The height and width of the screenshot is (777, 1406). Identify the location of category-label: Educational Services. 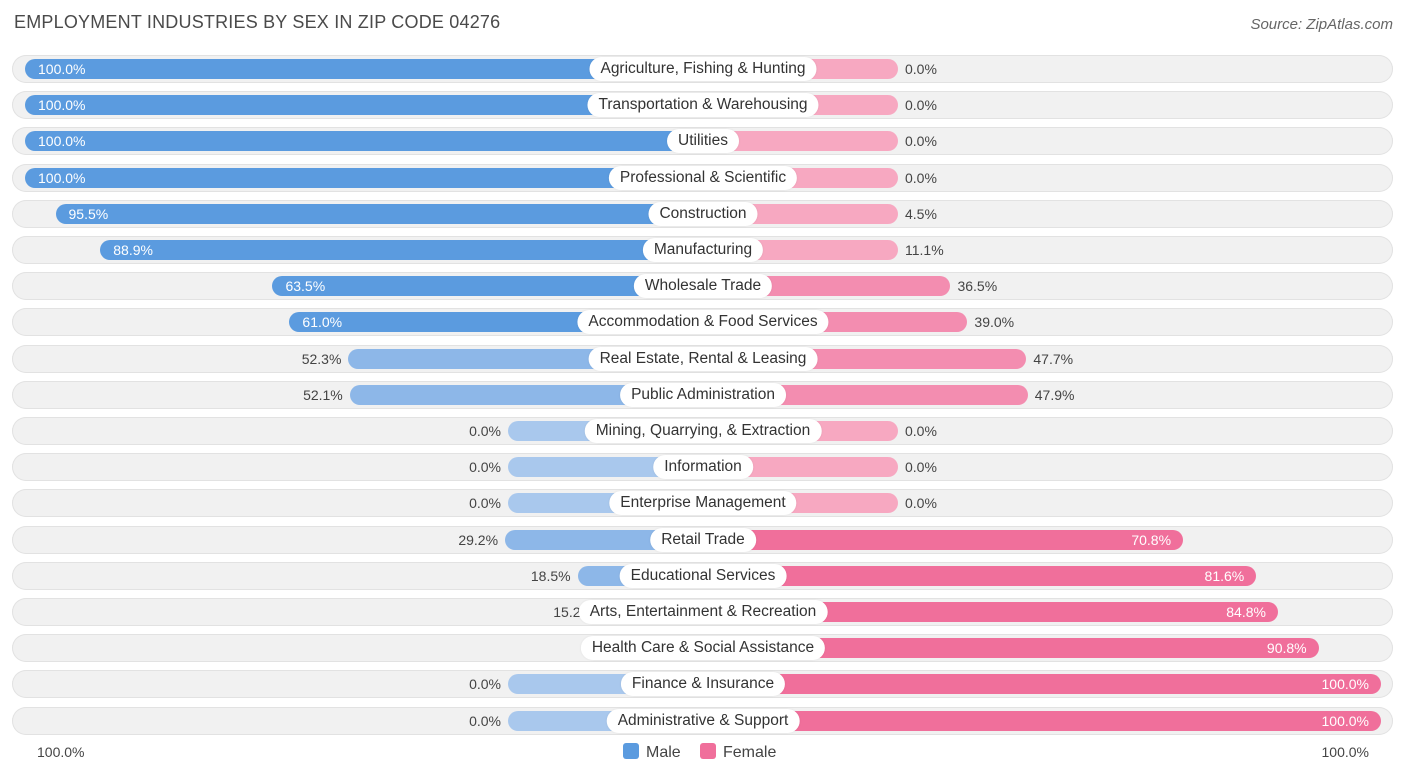
(703, 575).